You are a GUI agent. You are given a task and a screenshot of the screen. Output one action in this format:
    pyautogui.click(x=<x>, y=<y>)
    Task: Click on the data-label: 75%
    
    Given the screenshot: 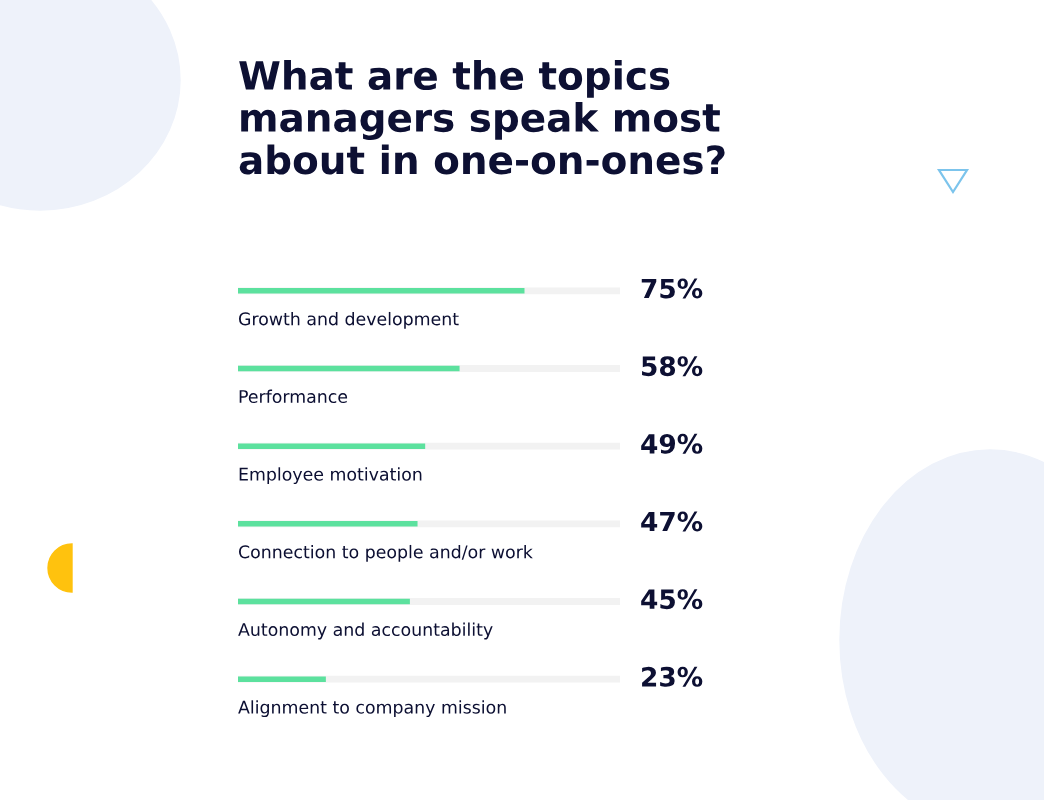 What is the action you would take?
    pyautogui.click(x=672, y=288)
    